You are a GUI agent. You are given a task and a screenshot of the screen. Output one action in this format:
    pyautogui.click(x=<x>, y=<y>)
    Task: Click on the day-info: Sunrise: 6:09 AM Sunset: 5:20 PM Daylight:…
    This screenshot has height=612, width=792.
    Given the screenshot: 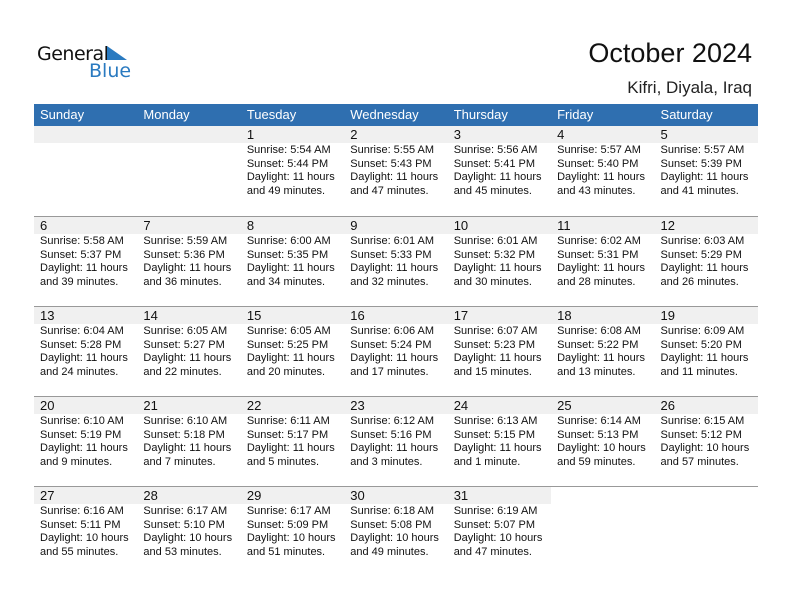 What is the action you would take?
    pyautogui.click(x=706, y=351)
    